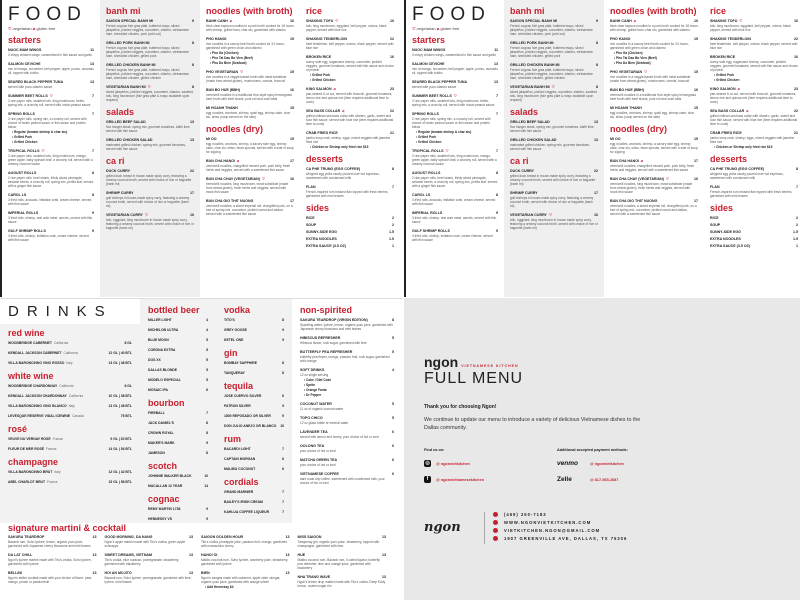  What do you see at coordinates (254, 426) in the screenshot?
I see `drink-item: Don Julio Anejo or Blanco 10` at bounding box center [254, 426].